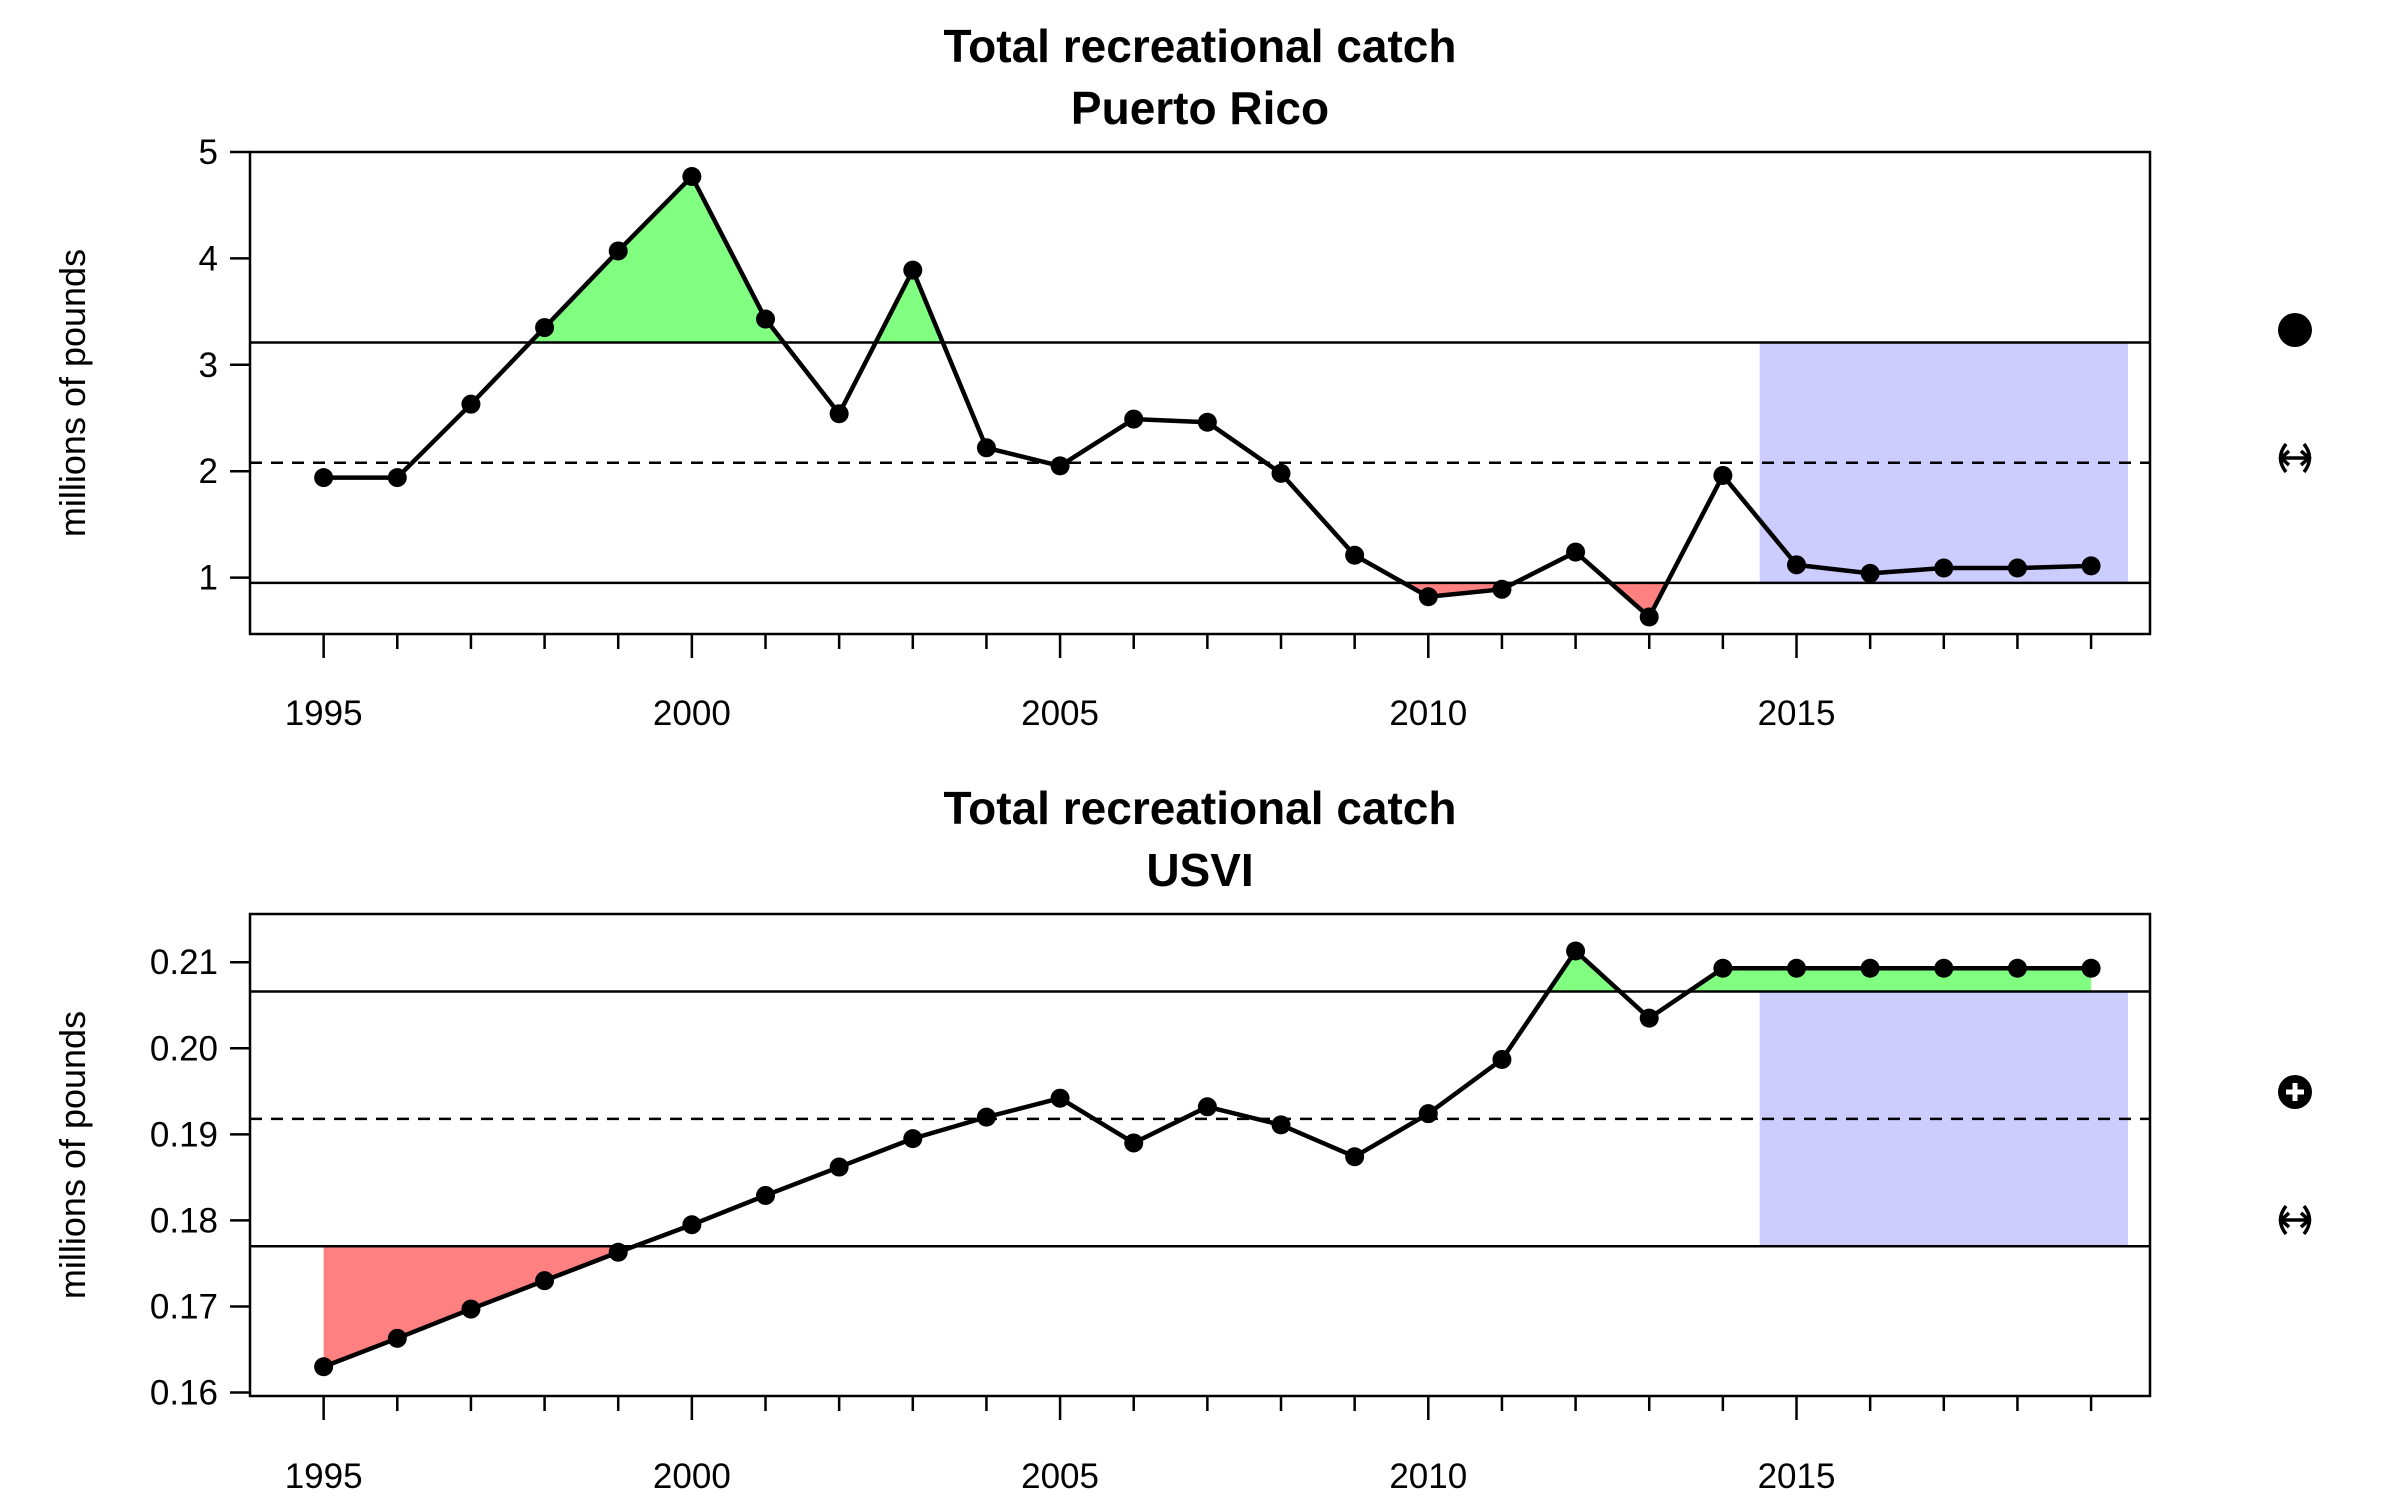 The image size is (2400, 1505). What do you see at coordinates (1199, 870) in the screenshot?
I see `chart-subtitle: USVI` at bounding box center [1199, 870].